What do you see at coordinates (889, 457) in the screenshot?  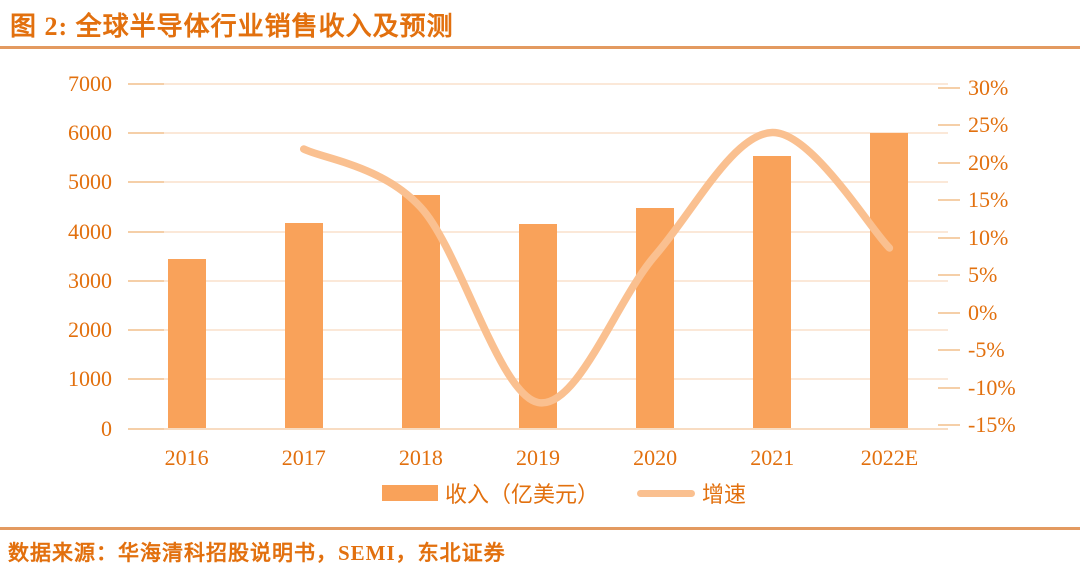 I see `x-axis-category-label: 2022E` at bounding box center [889, 457].